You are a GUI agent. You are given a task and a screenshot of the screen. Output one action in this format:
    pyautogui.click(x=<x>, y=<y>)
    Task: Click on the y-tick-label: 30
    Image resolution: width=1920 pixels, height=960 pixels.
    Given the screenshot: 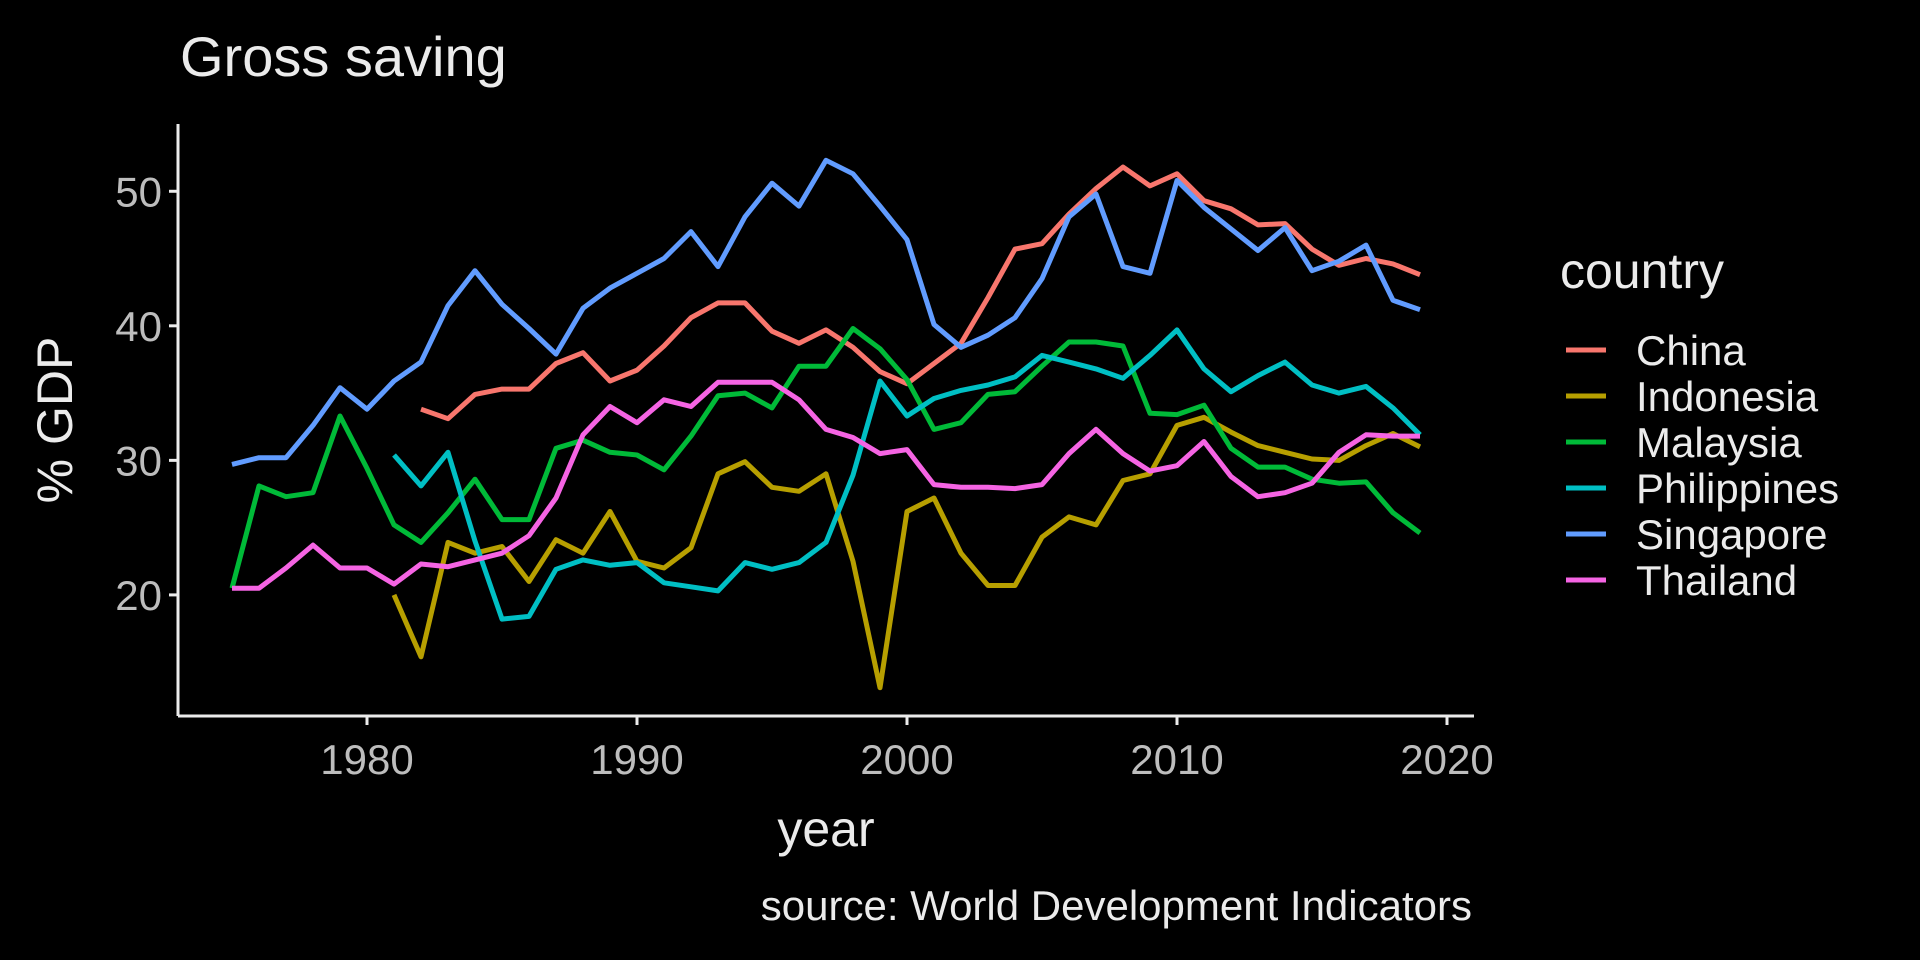 What is the action you would take?
    pyautogui.click(x=138, y=460)
    